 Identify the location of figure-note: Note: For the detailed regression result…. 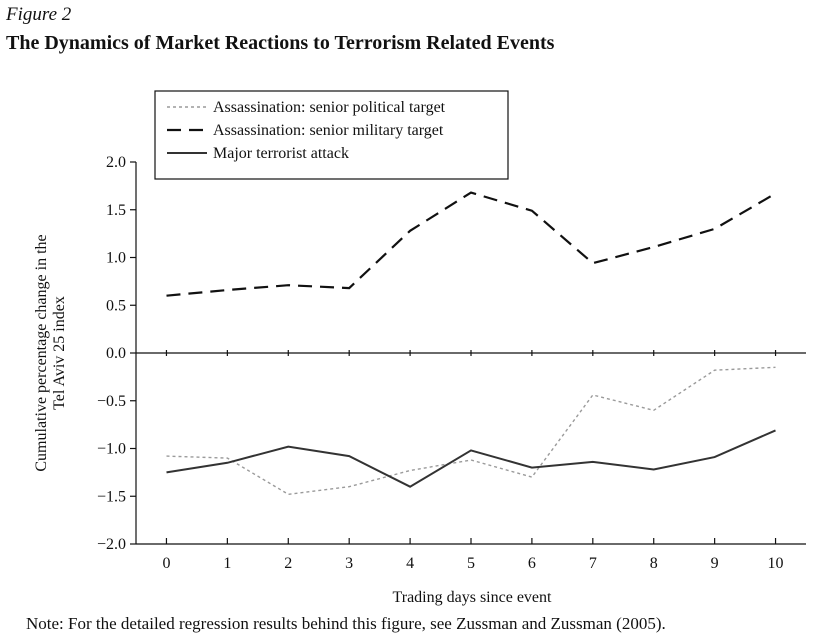
(346, 623).